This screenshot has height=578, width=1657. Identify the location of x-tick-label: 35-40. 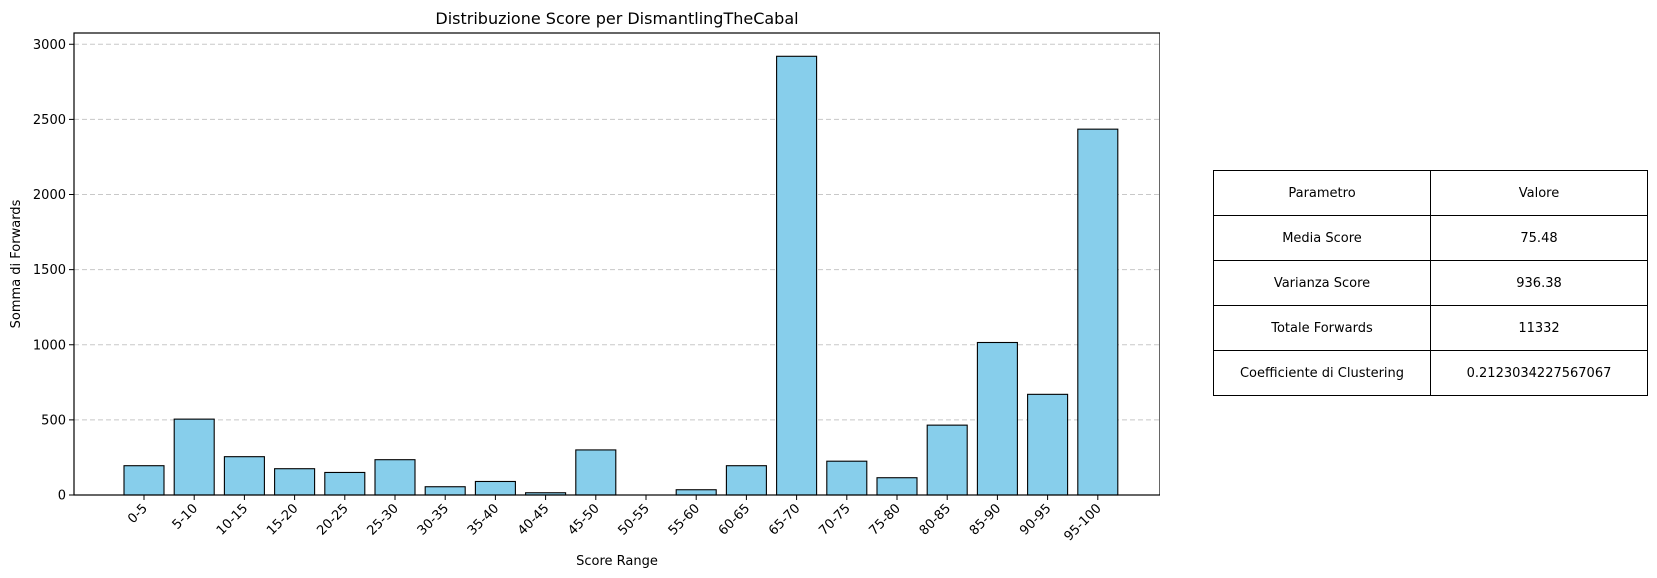
(483, 519).